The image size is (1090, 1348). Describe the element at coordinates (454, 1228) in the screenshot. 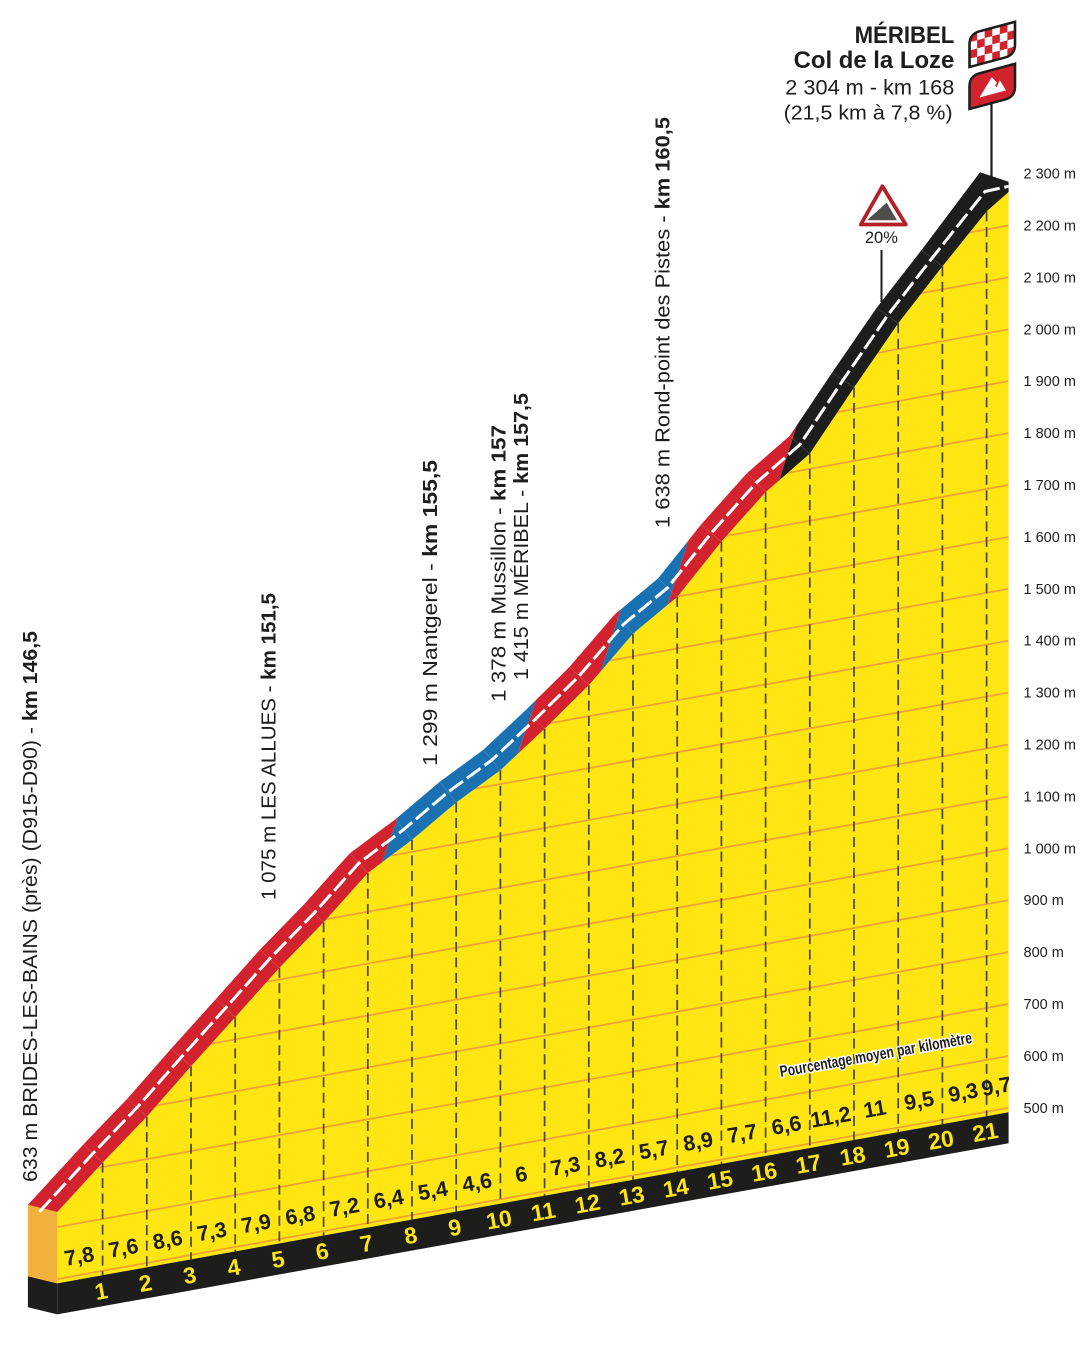

I see `svg-text: 9` at that location.